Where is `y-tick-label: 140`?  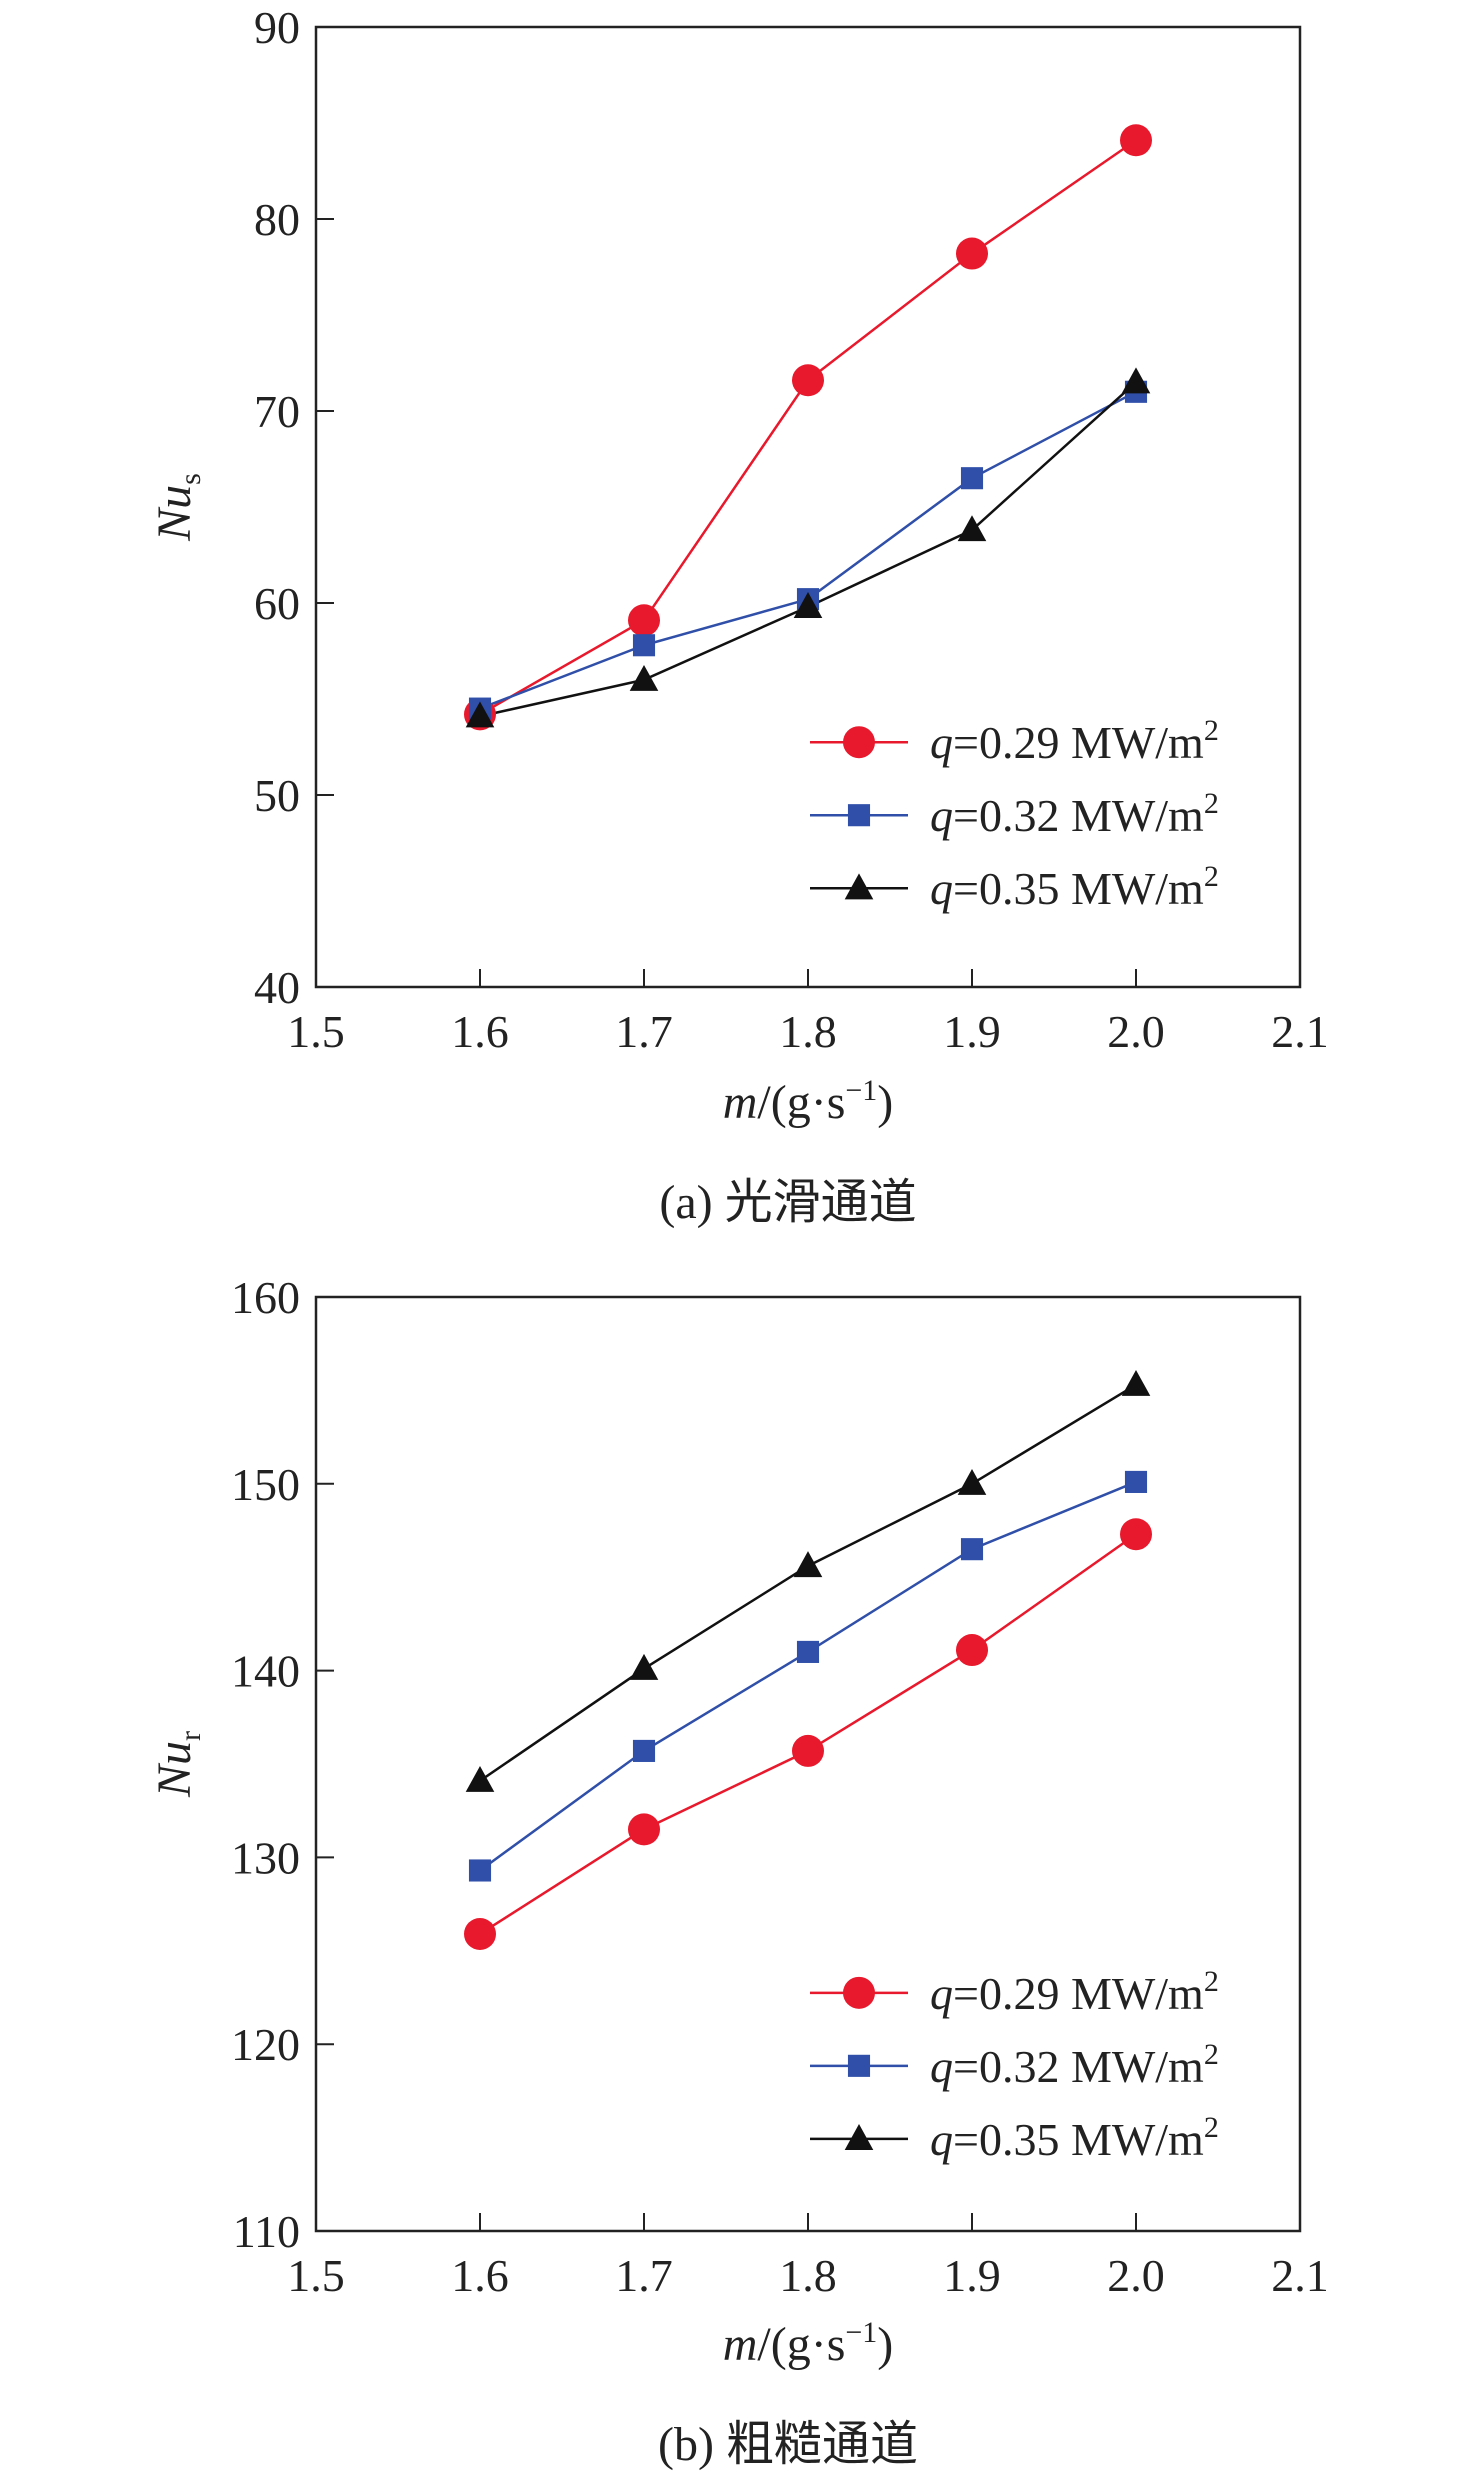
y-tick-label: 140 is located at coordinates (265, 1671).